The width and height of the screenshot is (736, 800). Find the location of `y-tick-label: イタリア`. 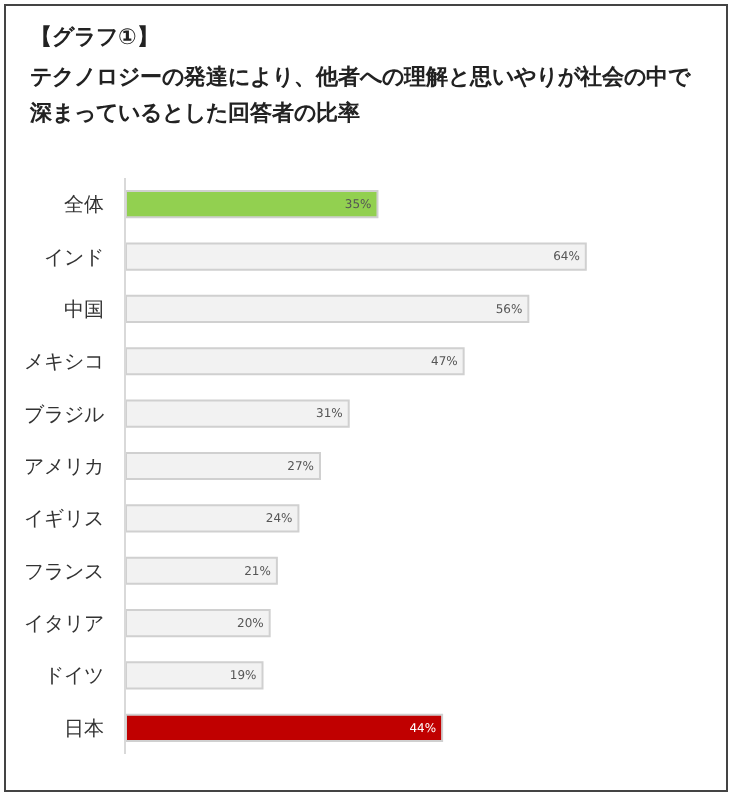

y-tick-label: イタリア is located at coordinates (64, 625).